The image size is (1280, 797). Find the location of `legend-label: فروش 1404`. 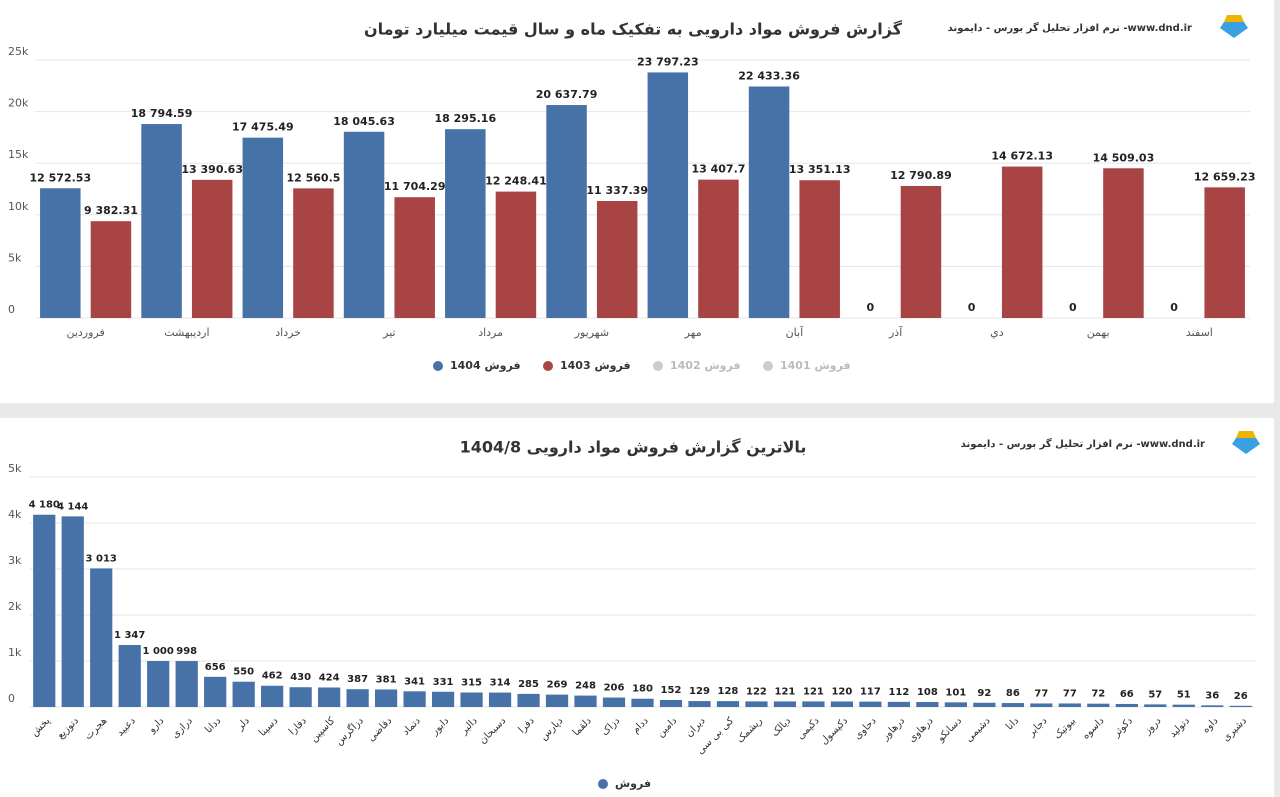

legend-label: فروش 1404 is located at coordinates (485, 365).